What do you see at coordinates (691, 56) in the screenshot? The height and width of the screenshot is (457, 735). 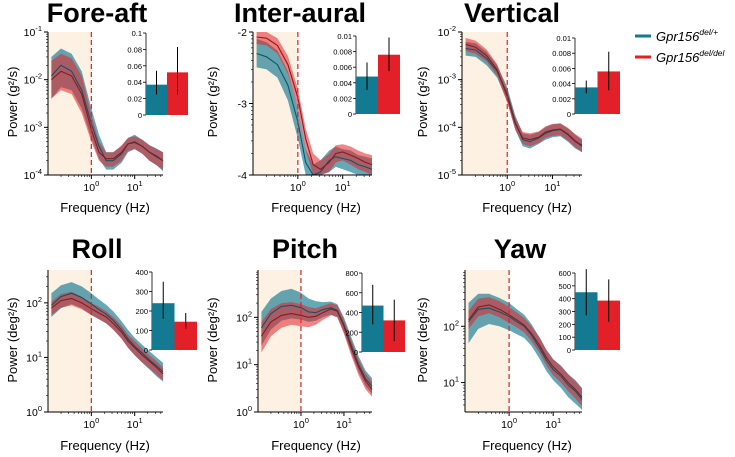 I see `legend-label-knockout: Gpr156del/del` at bounding box center [691, 56].